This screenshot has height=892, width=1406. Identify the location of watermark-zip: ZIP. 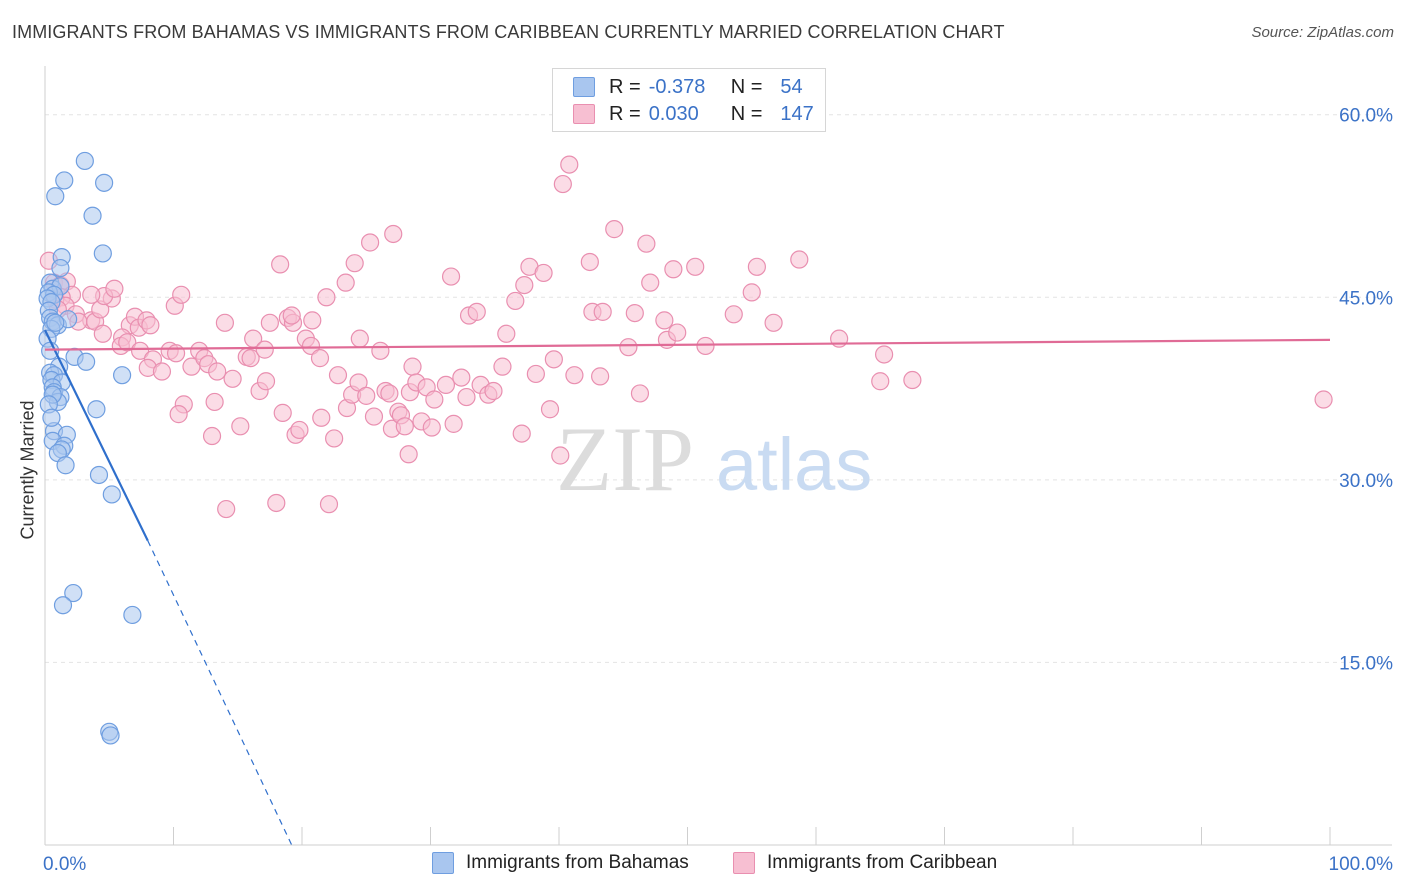
(625, 459).